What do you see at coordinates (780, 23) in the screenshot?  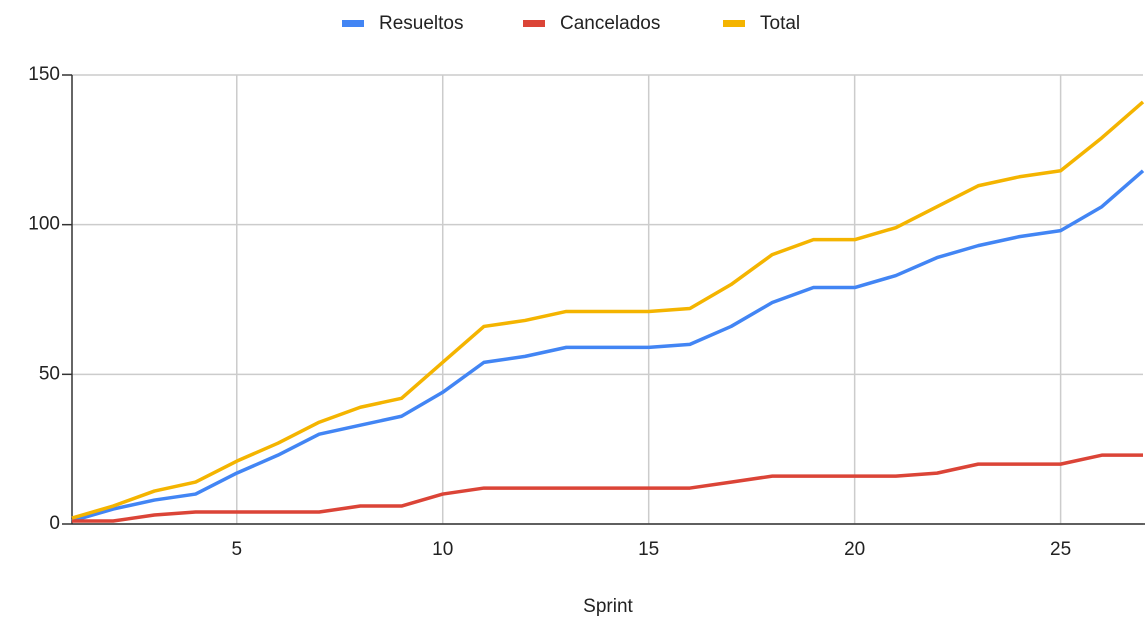 I see `legend-label: Total` at bounding box center [780, 23].